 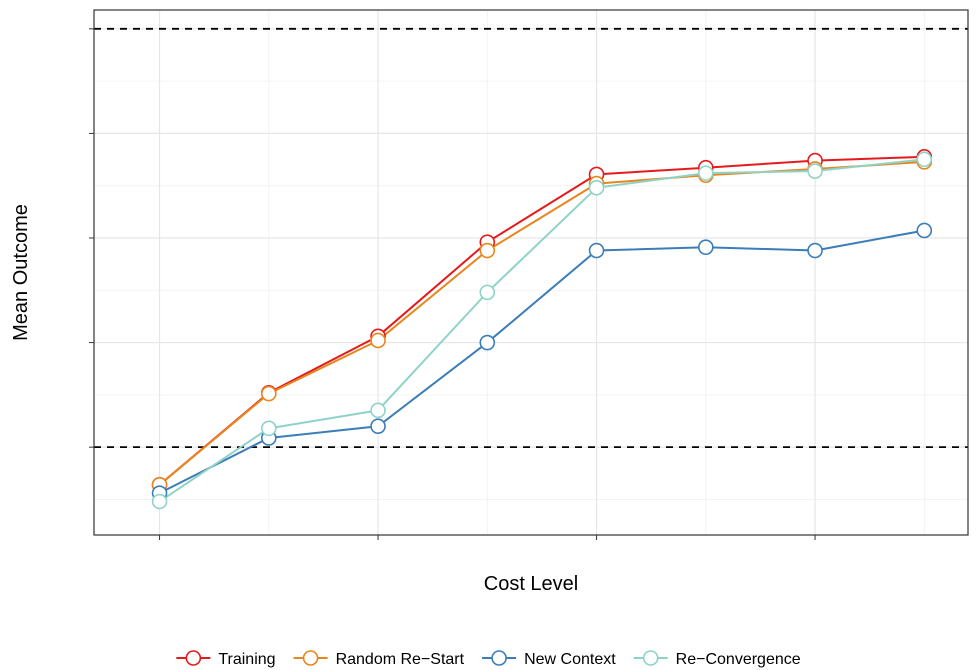 What do you see at coordinates (21, 272) in the screenshot?
I see `y-axis-title: Mean Outcome` at bounding box center [21, 272].